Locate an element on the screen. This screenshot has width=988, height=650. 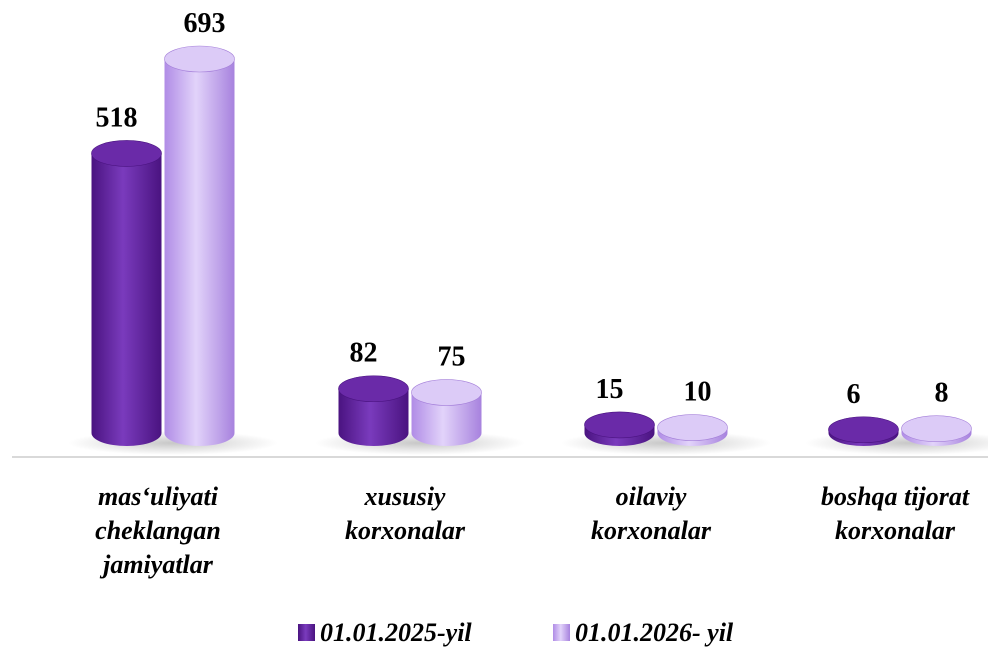
category-label: mas‘uliyati cheklangan jamiyatlar is located at coordinates (158, 530).